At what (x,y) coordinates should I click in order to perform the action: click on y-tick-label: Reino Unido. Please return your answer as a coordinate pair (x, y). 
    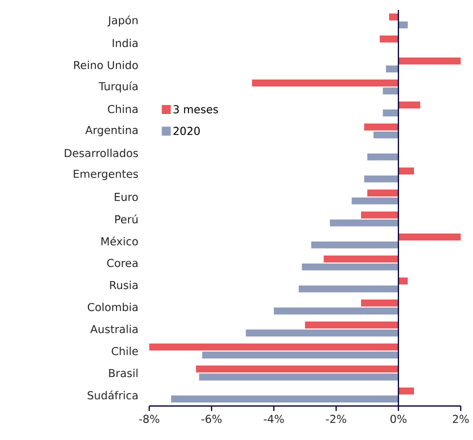
    Looking at the image, I should click on (106, 65).